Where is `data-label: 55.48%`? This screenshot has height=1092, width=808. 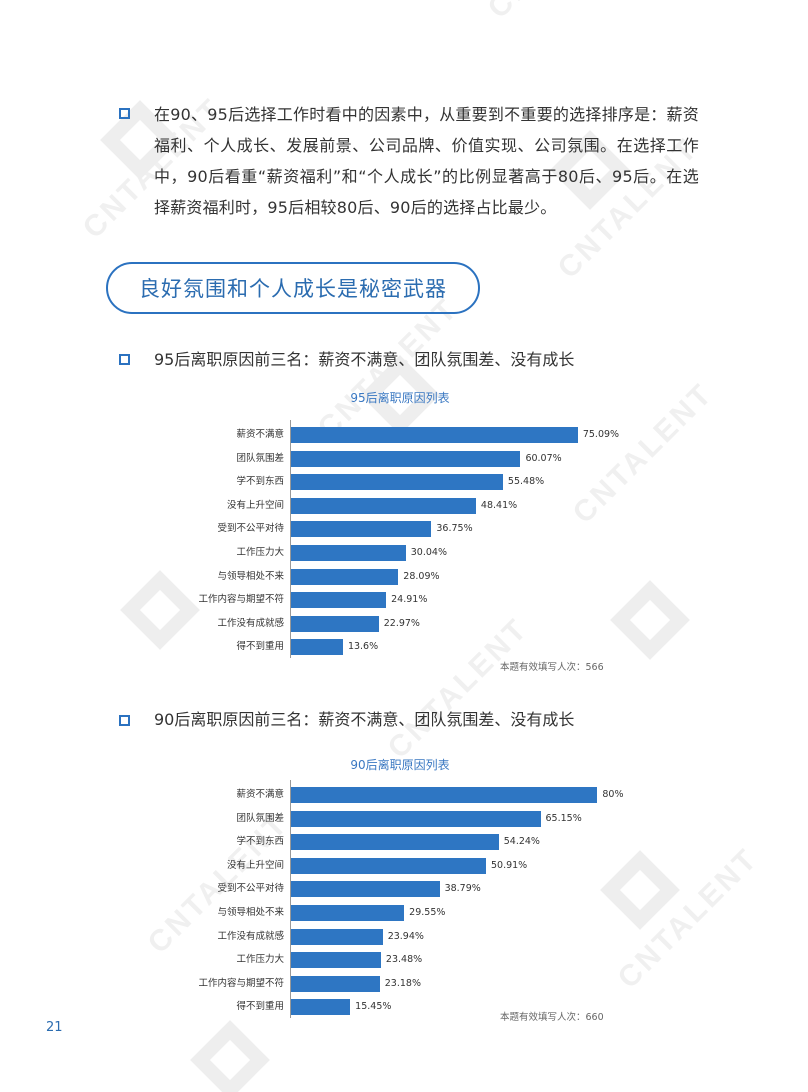
data-label: 55.48% is located at coordinates (526, 482).